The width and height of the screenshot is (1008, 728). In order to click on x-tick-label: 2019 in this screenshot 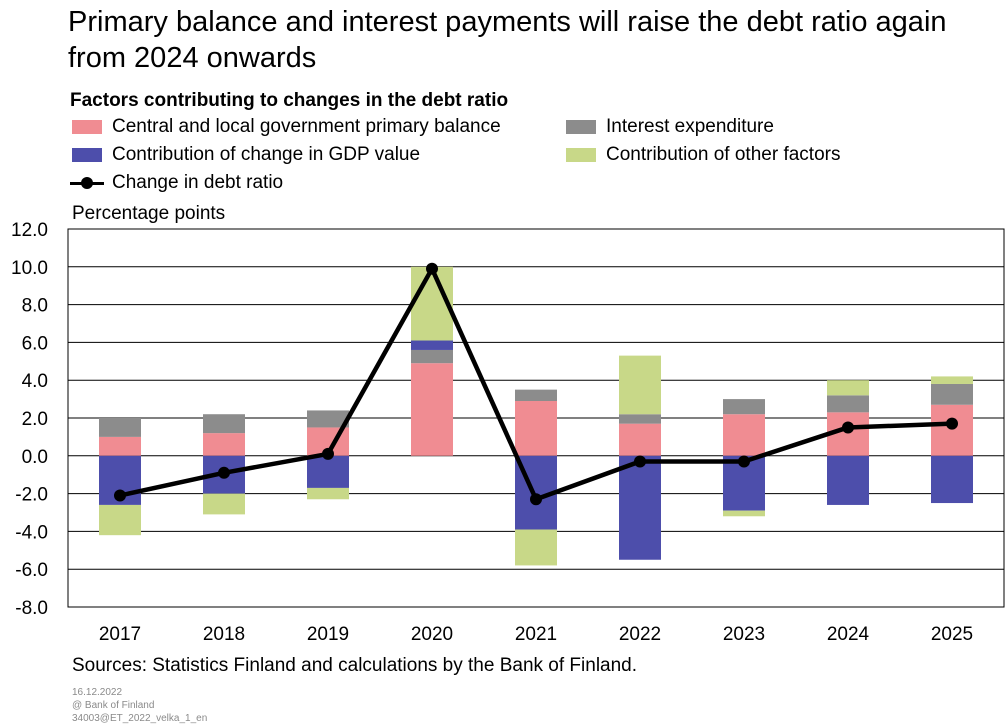, I will do `click(328, 634)`.